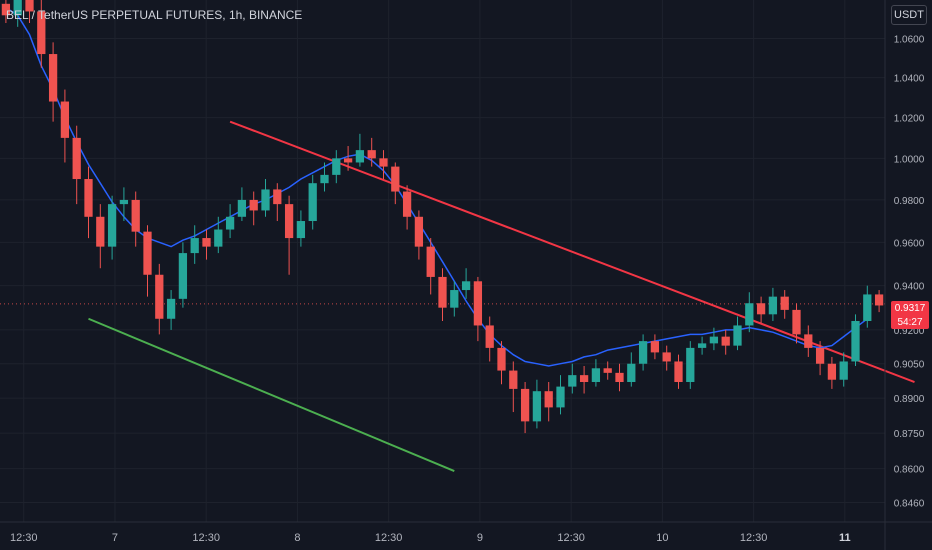 This screenshot has width=932, height=550. I want to click on time-tick-label: 8, so click(297, 538).